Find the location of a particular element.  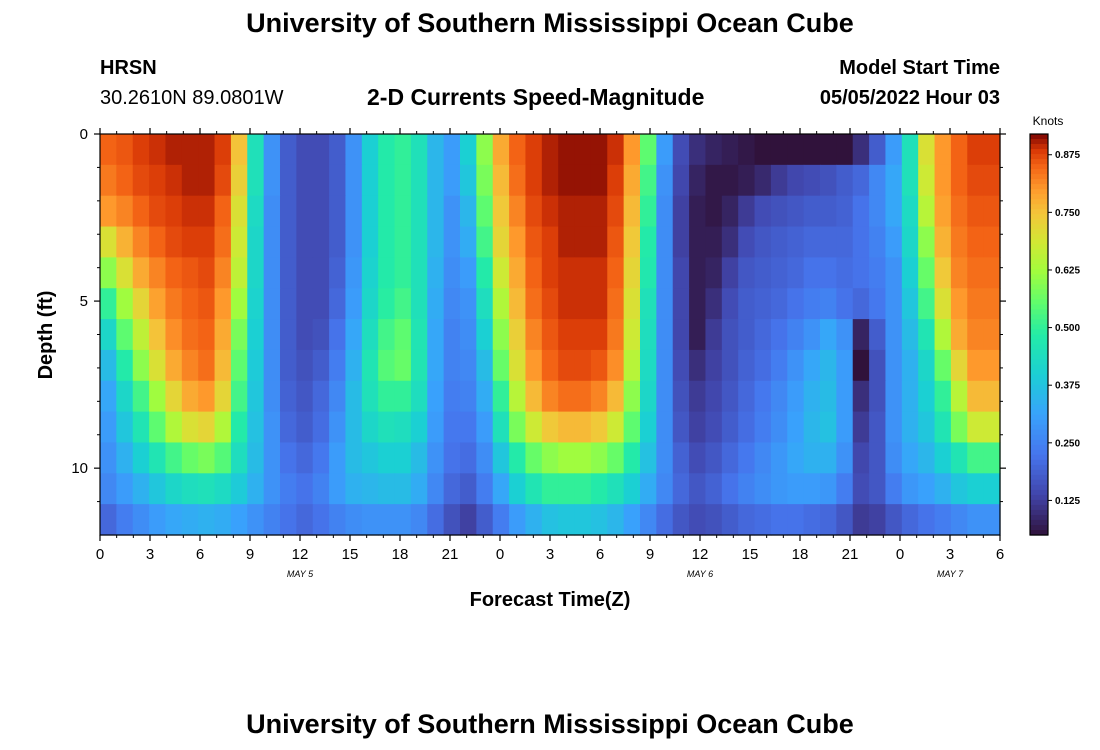

colorbar-frame is located at coordinates (1039, 334).